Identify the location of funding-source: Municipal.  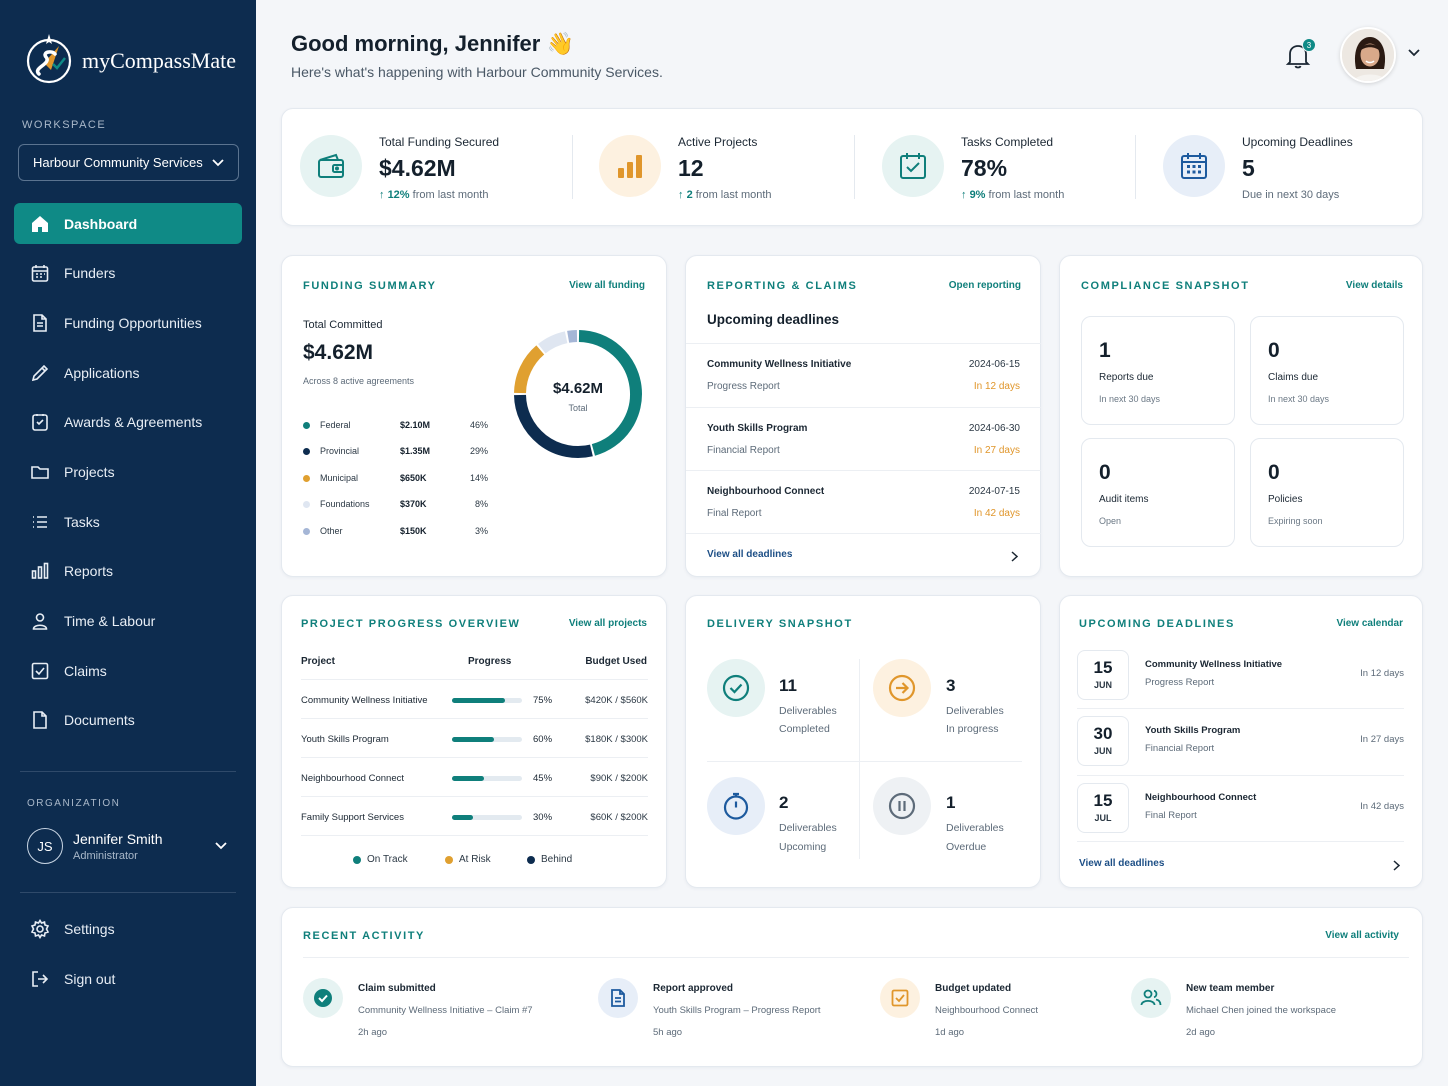
(339, 478).